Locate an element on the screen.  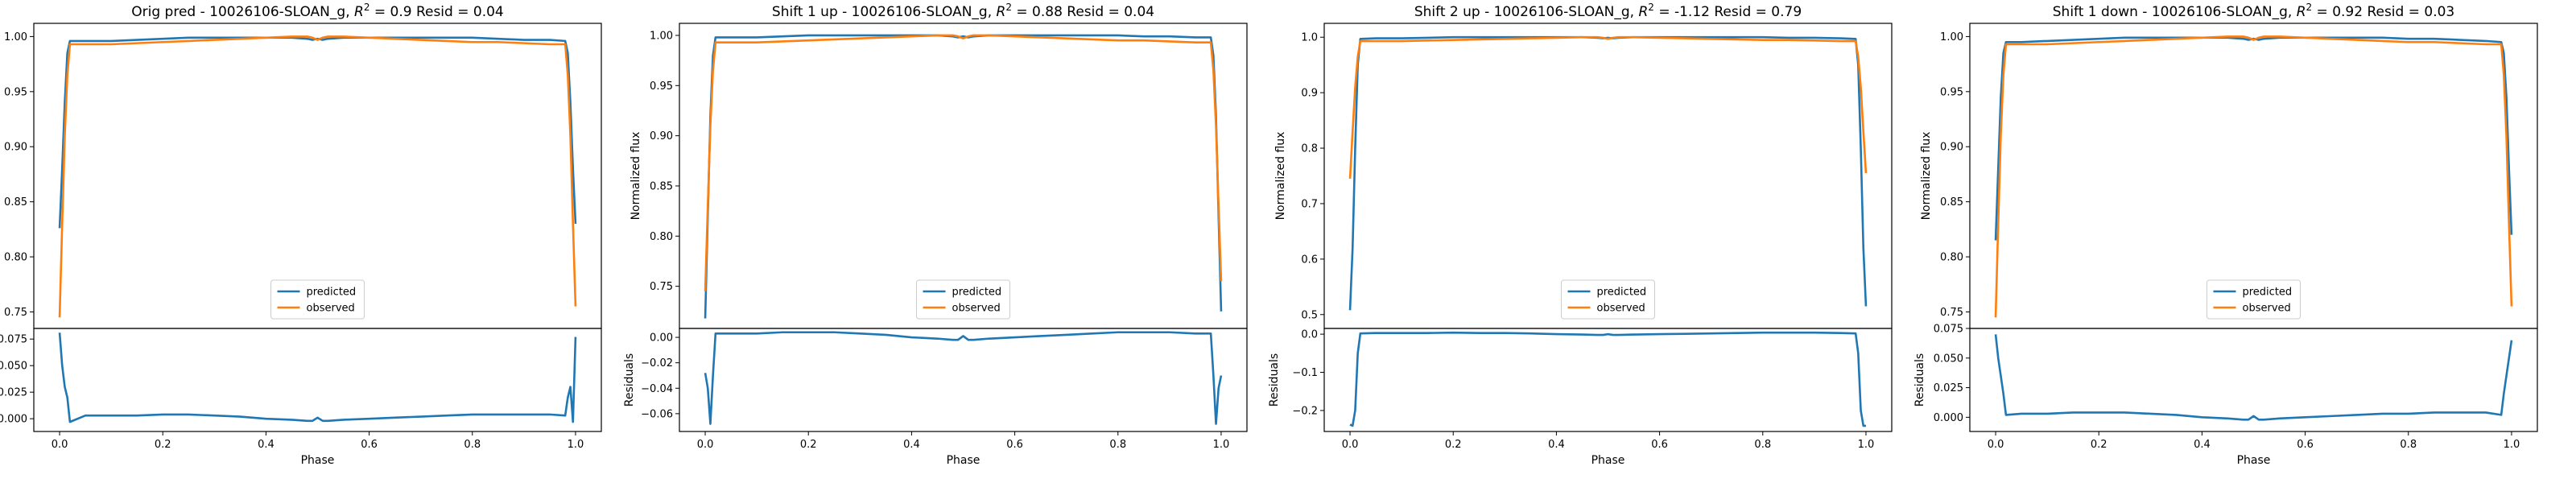
xlabel-0: Phase is located at coordinates (318, 460).